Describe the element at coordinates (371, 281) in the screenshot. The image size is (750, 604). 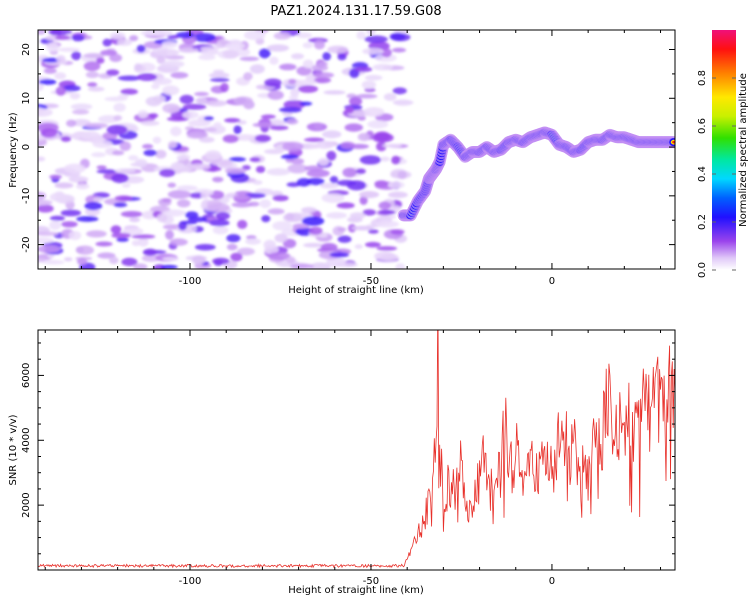
I see `x-tick-label: -50` at that location.